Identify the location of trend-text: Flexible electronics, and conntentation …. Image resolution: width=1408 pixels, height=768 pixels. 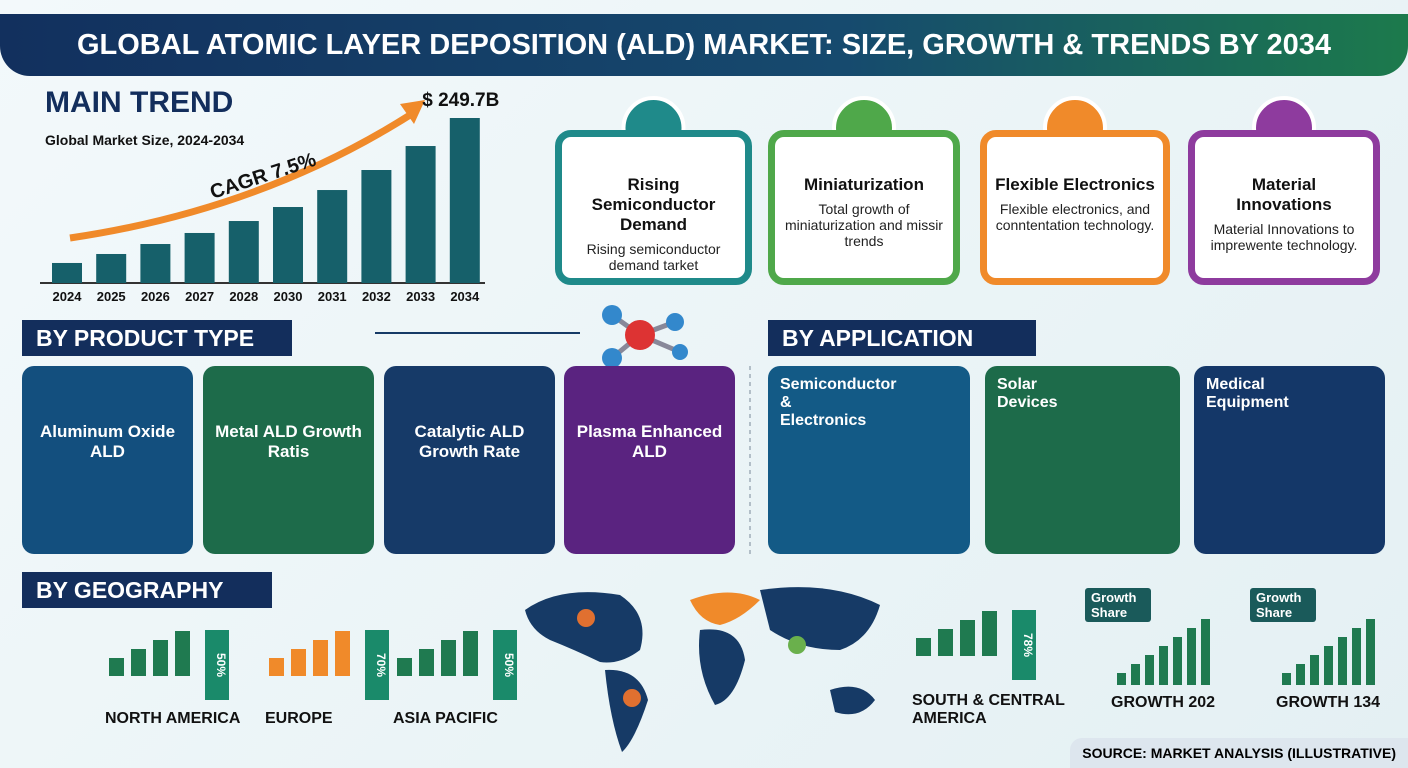
(1075, 217).